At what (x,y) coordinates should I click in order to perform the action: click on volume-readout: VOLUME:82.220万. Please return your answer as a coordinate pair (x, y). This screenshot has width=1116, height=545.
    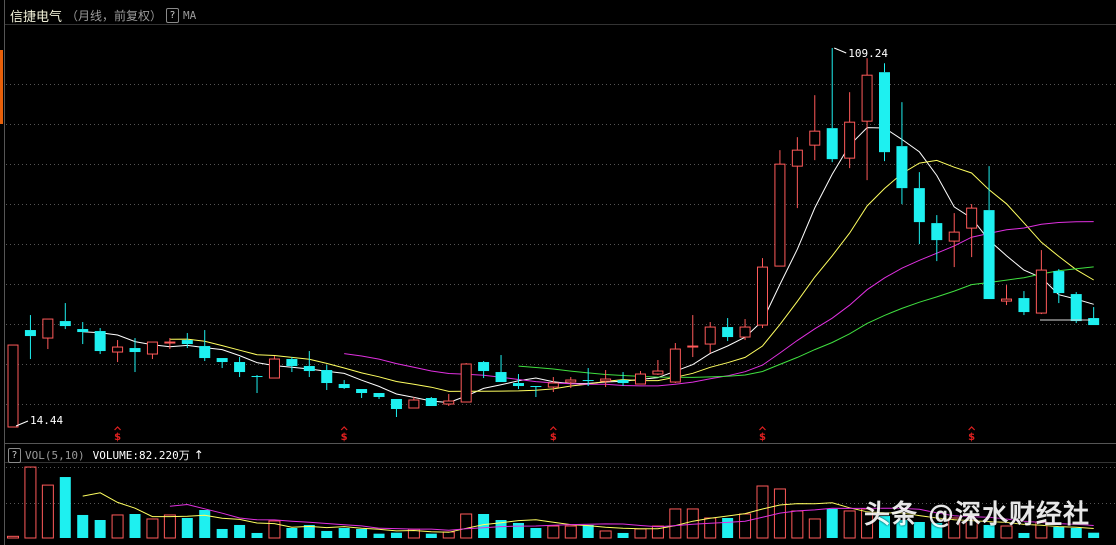
    Looking at the image, I should click on (141, 455).